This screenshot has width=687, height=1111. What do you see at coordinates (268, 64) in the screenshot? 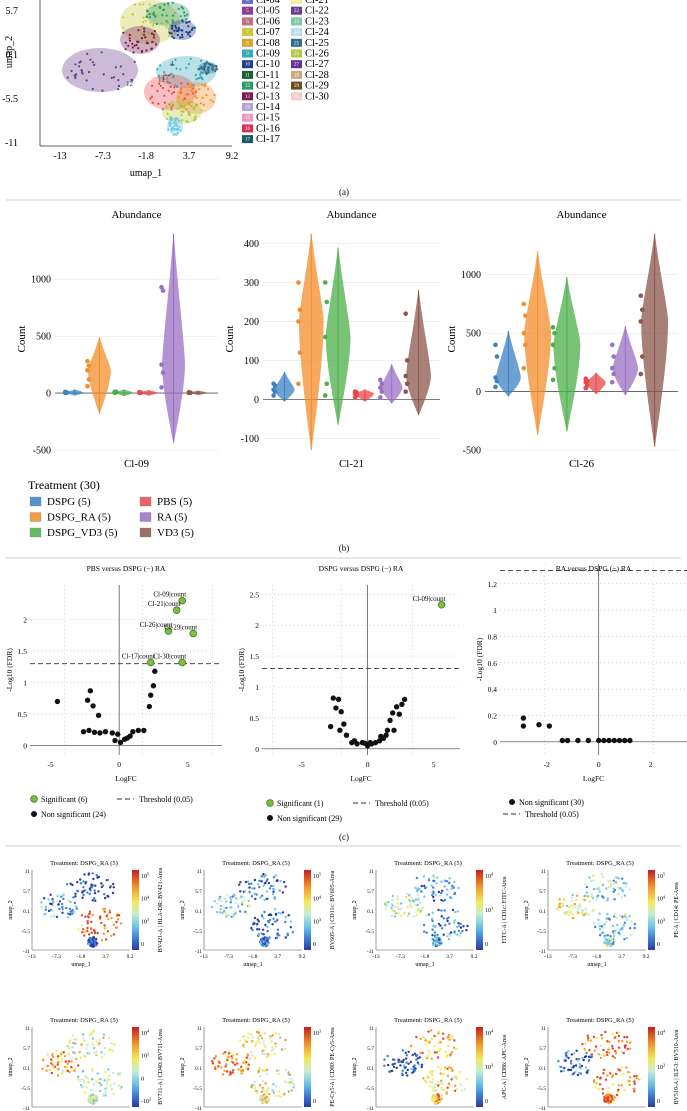
I see `legend-label: Cl-10` at bounding box center [268, 64].